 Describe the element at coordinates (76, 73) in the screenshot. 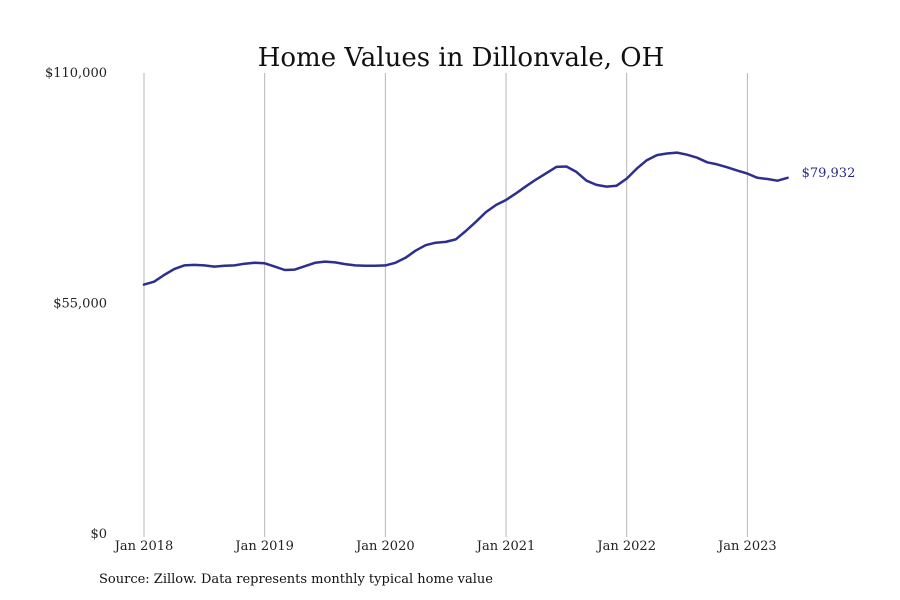

I see `y-tick-label: $110,000` at that location.